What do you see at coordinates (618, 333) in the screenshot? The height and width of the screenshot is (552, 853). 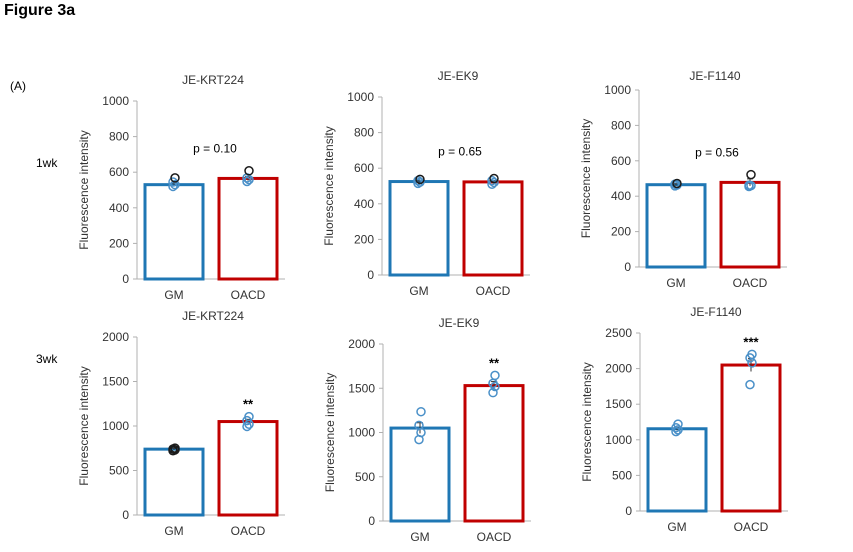 I see `y-tick-label: 2500` at bounding box center [618, 333].